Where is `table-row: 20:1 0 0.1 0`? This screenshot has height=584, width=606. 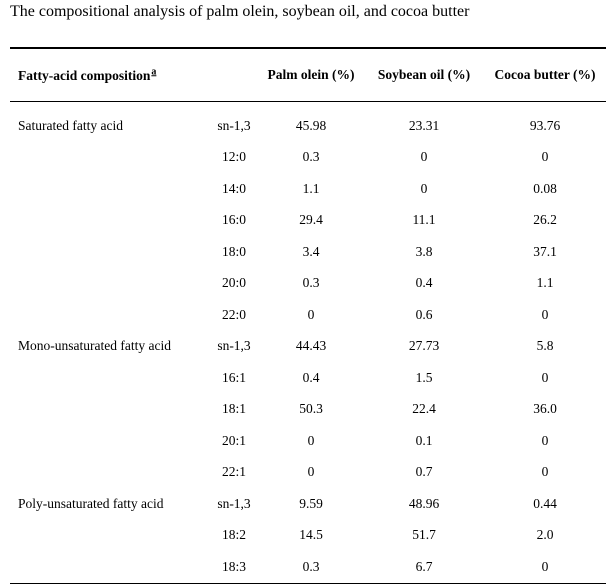 table-row: 20:1 0 0.1 0 is located at coordinates (308, 441).